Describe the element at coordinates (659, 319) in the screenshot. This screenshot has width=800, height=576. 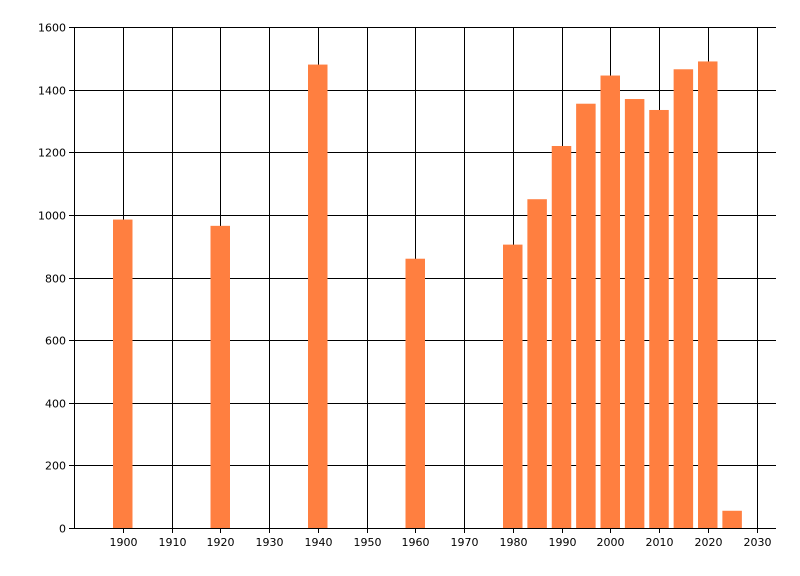
I see `bar-2010` at that location.